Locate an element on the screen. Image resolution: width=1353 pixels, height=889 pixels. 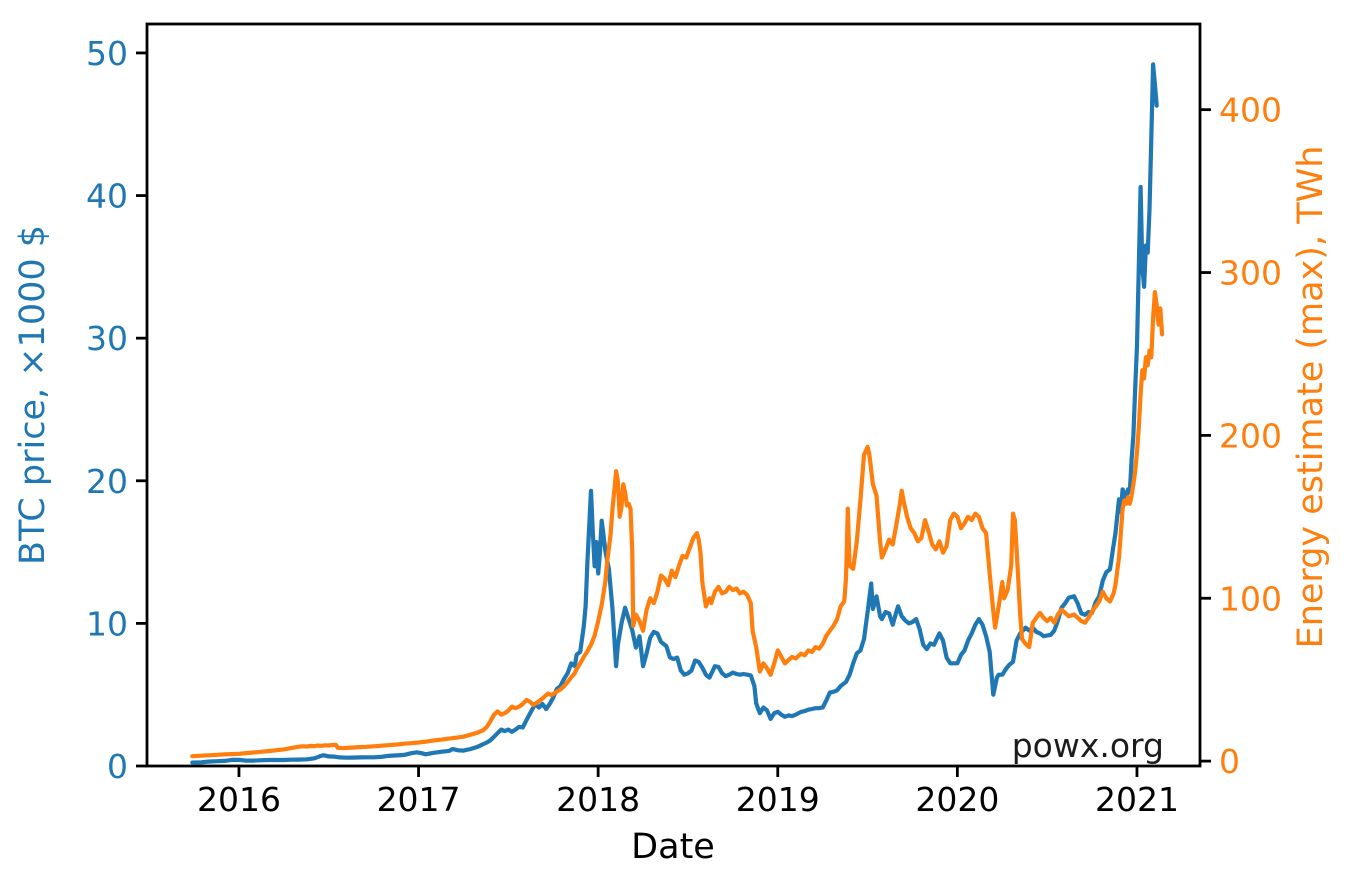
tick-label: 2016 is located at coordinates (239, 799).